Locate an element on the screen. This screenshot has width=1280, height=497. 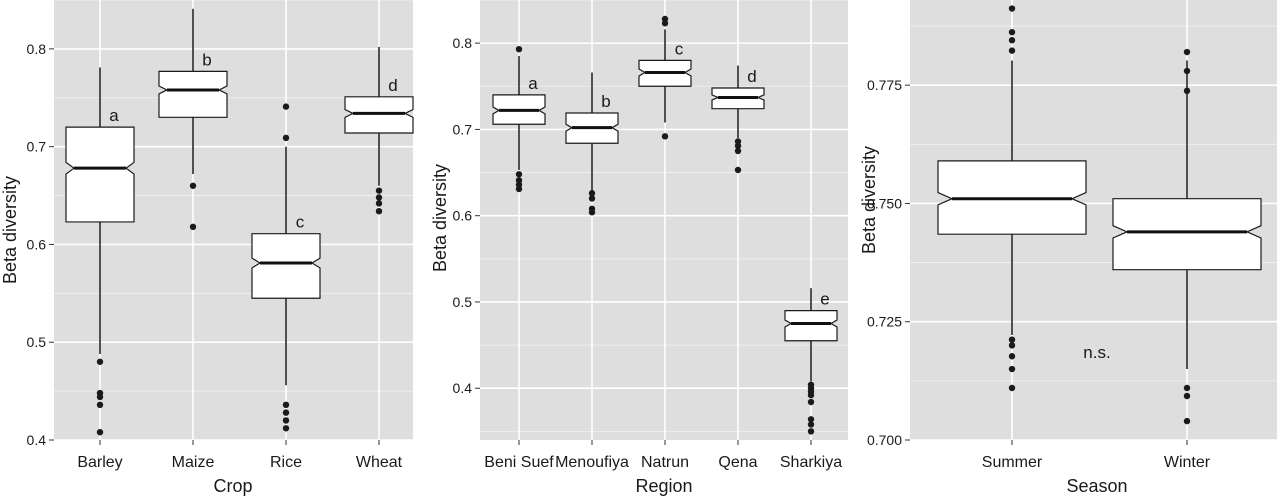
box-qena: d is located at coordinates (738, 119).